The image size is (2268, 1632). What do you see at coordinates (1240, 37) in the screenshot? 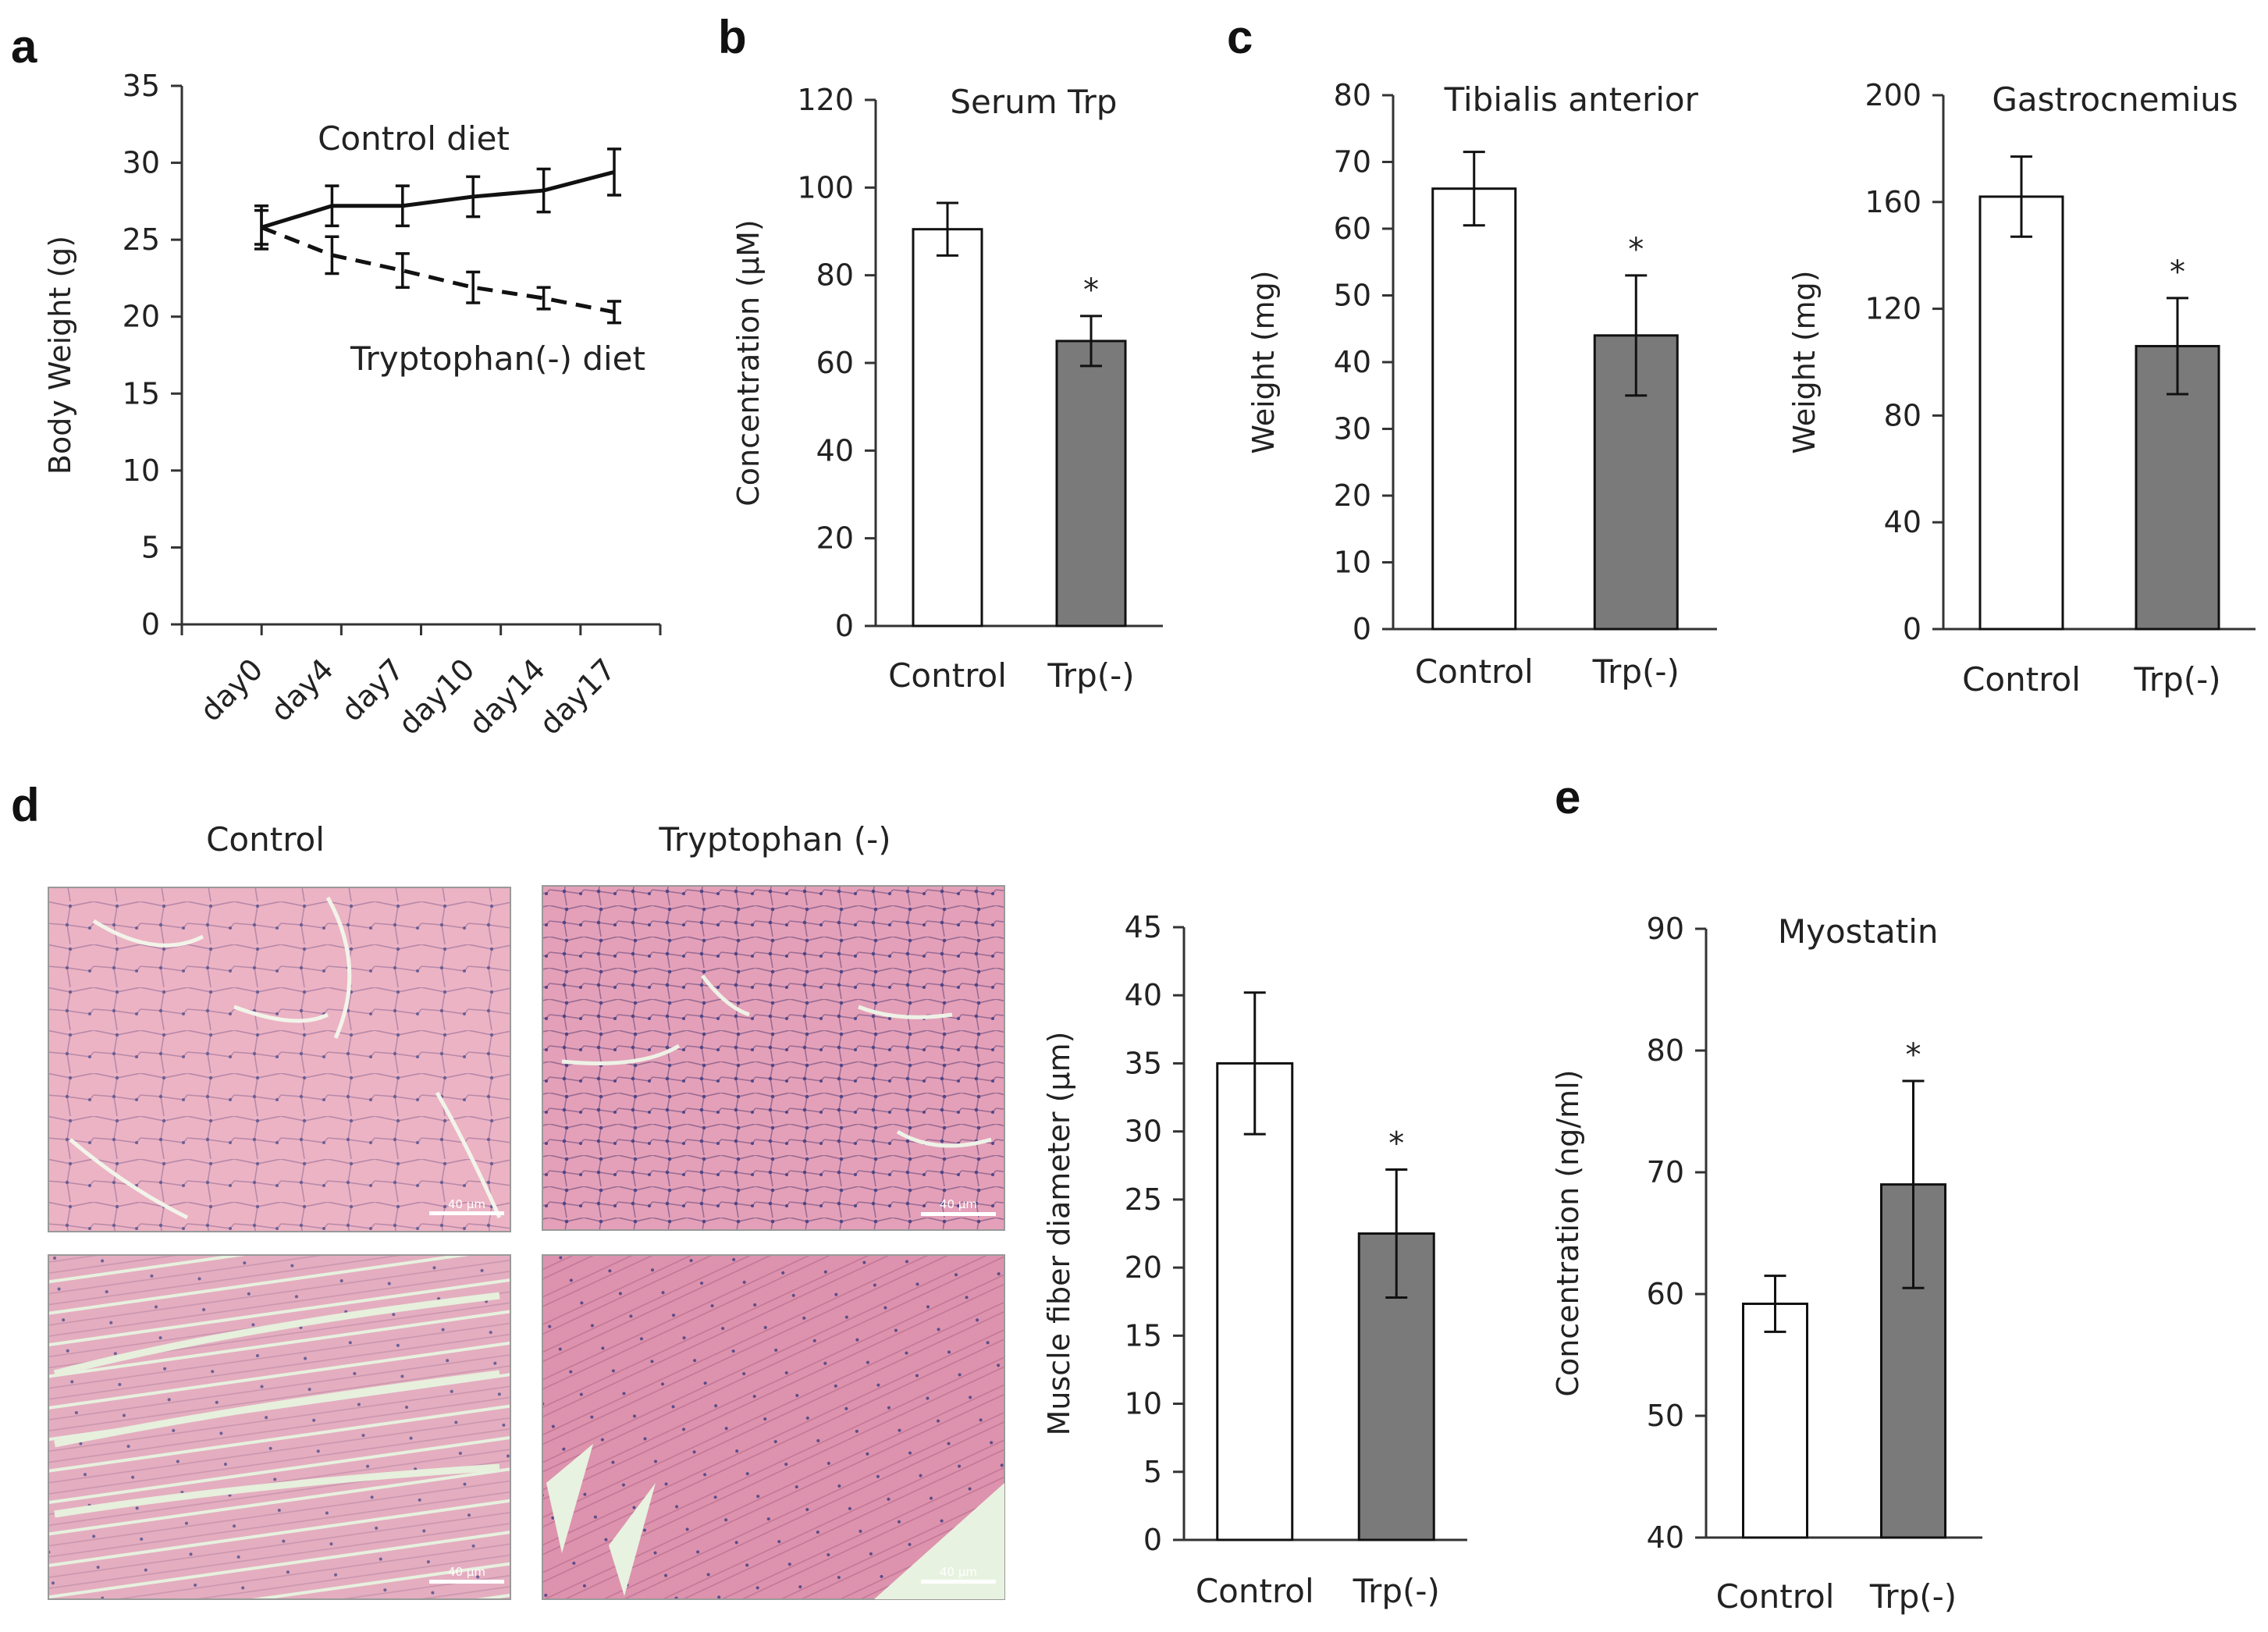
I see `panel-letter-c: c` at bounding box center [1240, 37].